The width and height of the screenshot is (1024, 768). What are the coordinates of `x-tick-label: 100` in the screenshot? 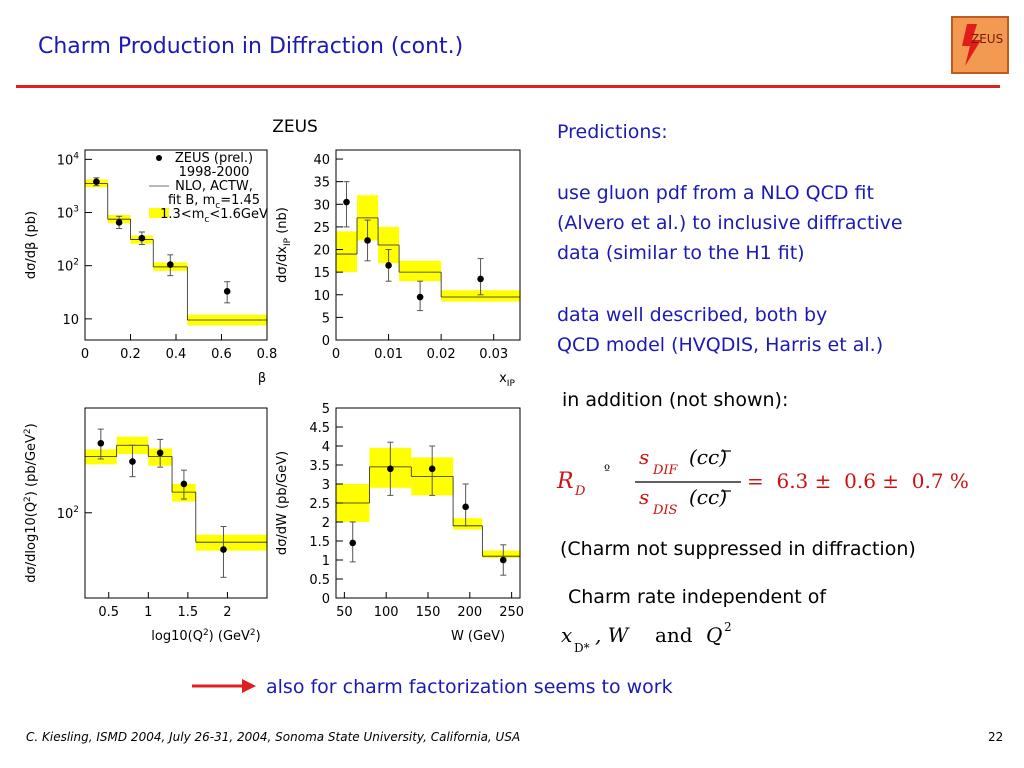 It's located at (386, 612).